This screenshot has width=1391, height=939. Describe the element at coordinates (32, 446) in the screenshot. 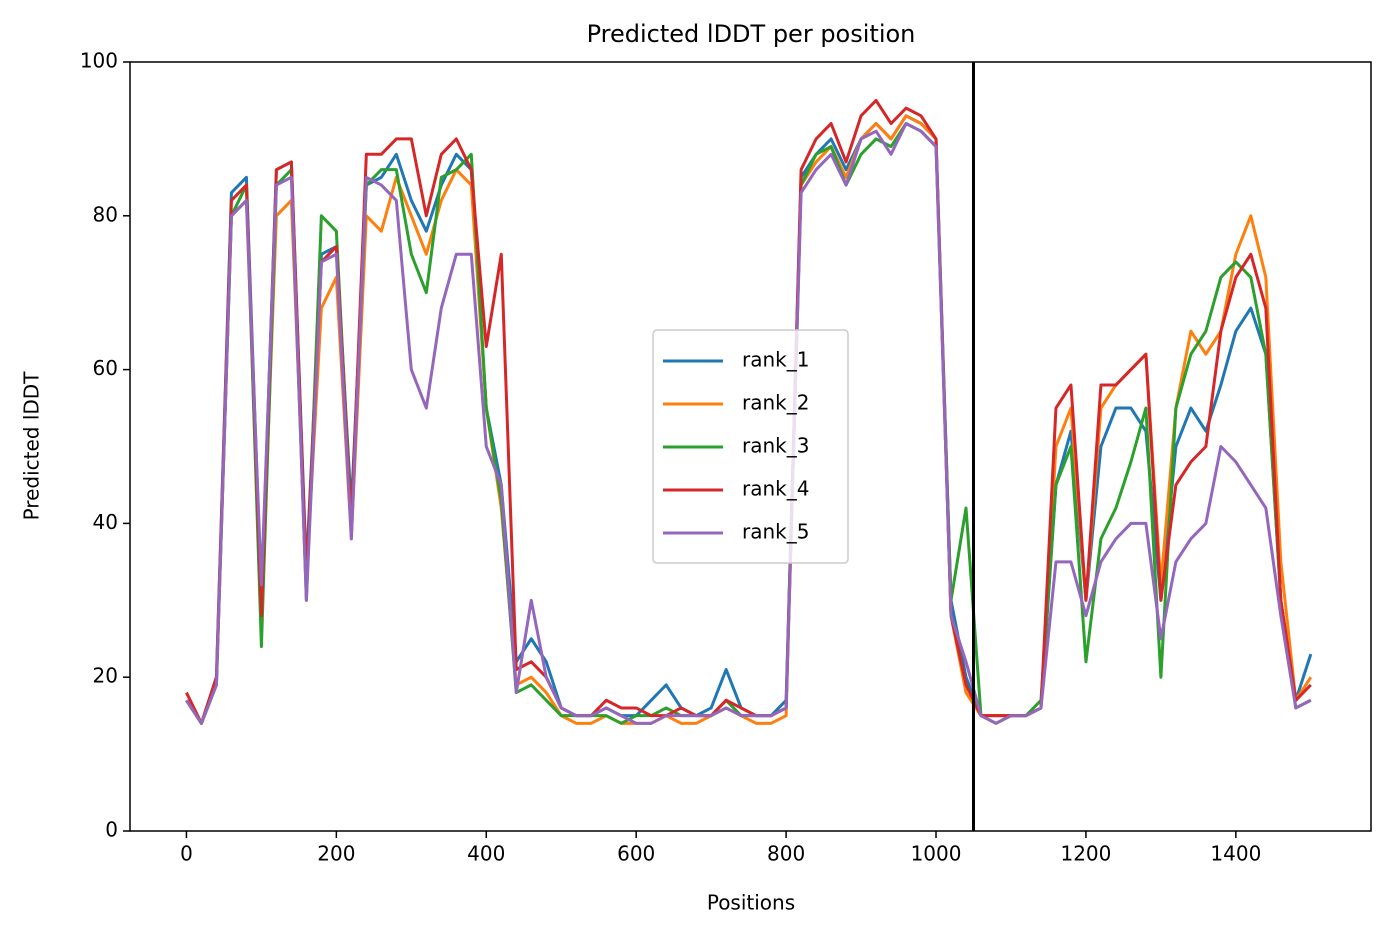

I see `y-axis-label: Predicted lDDT` at that location.